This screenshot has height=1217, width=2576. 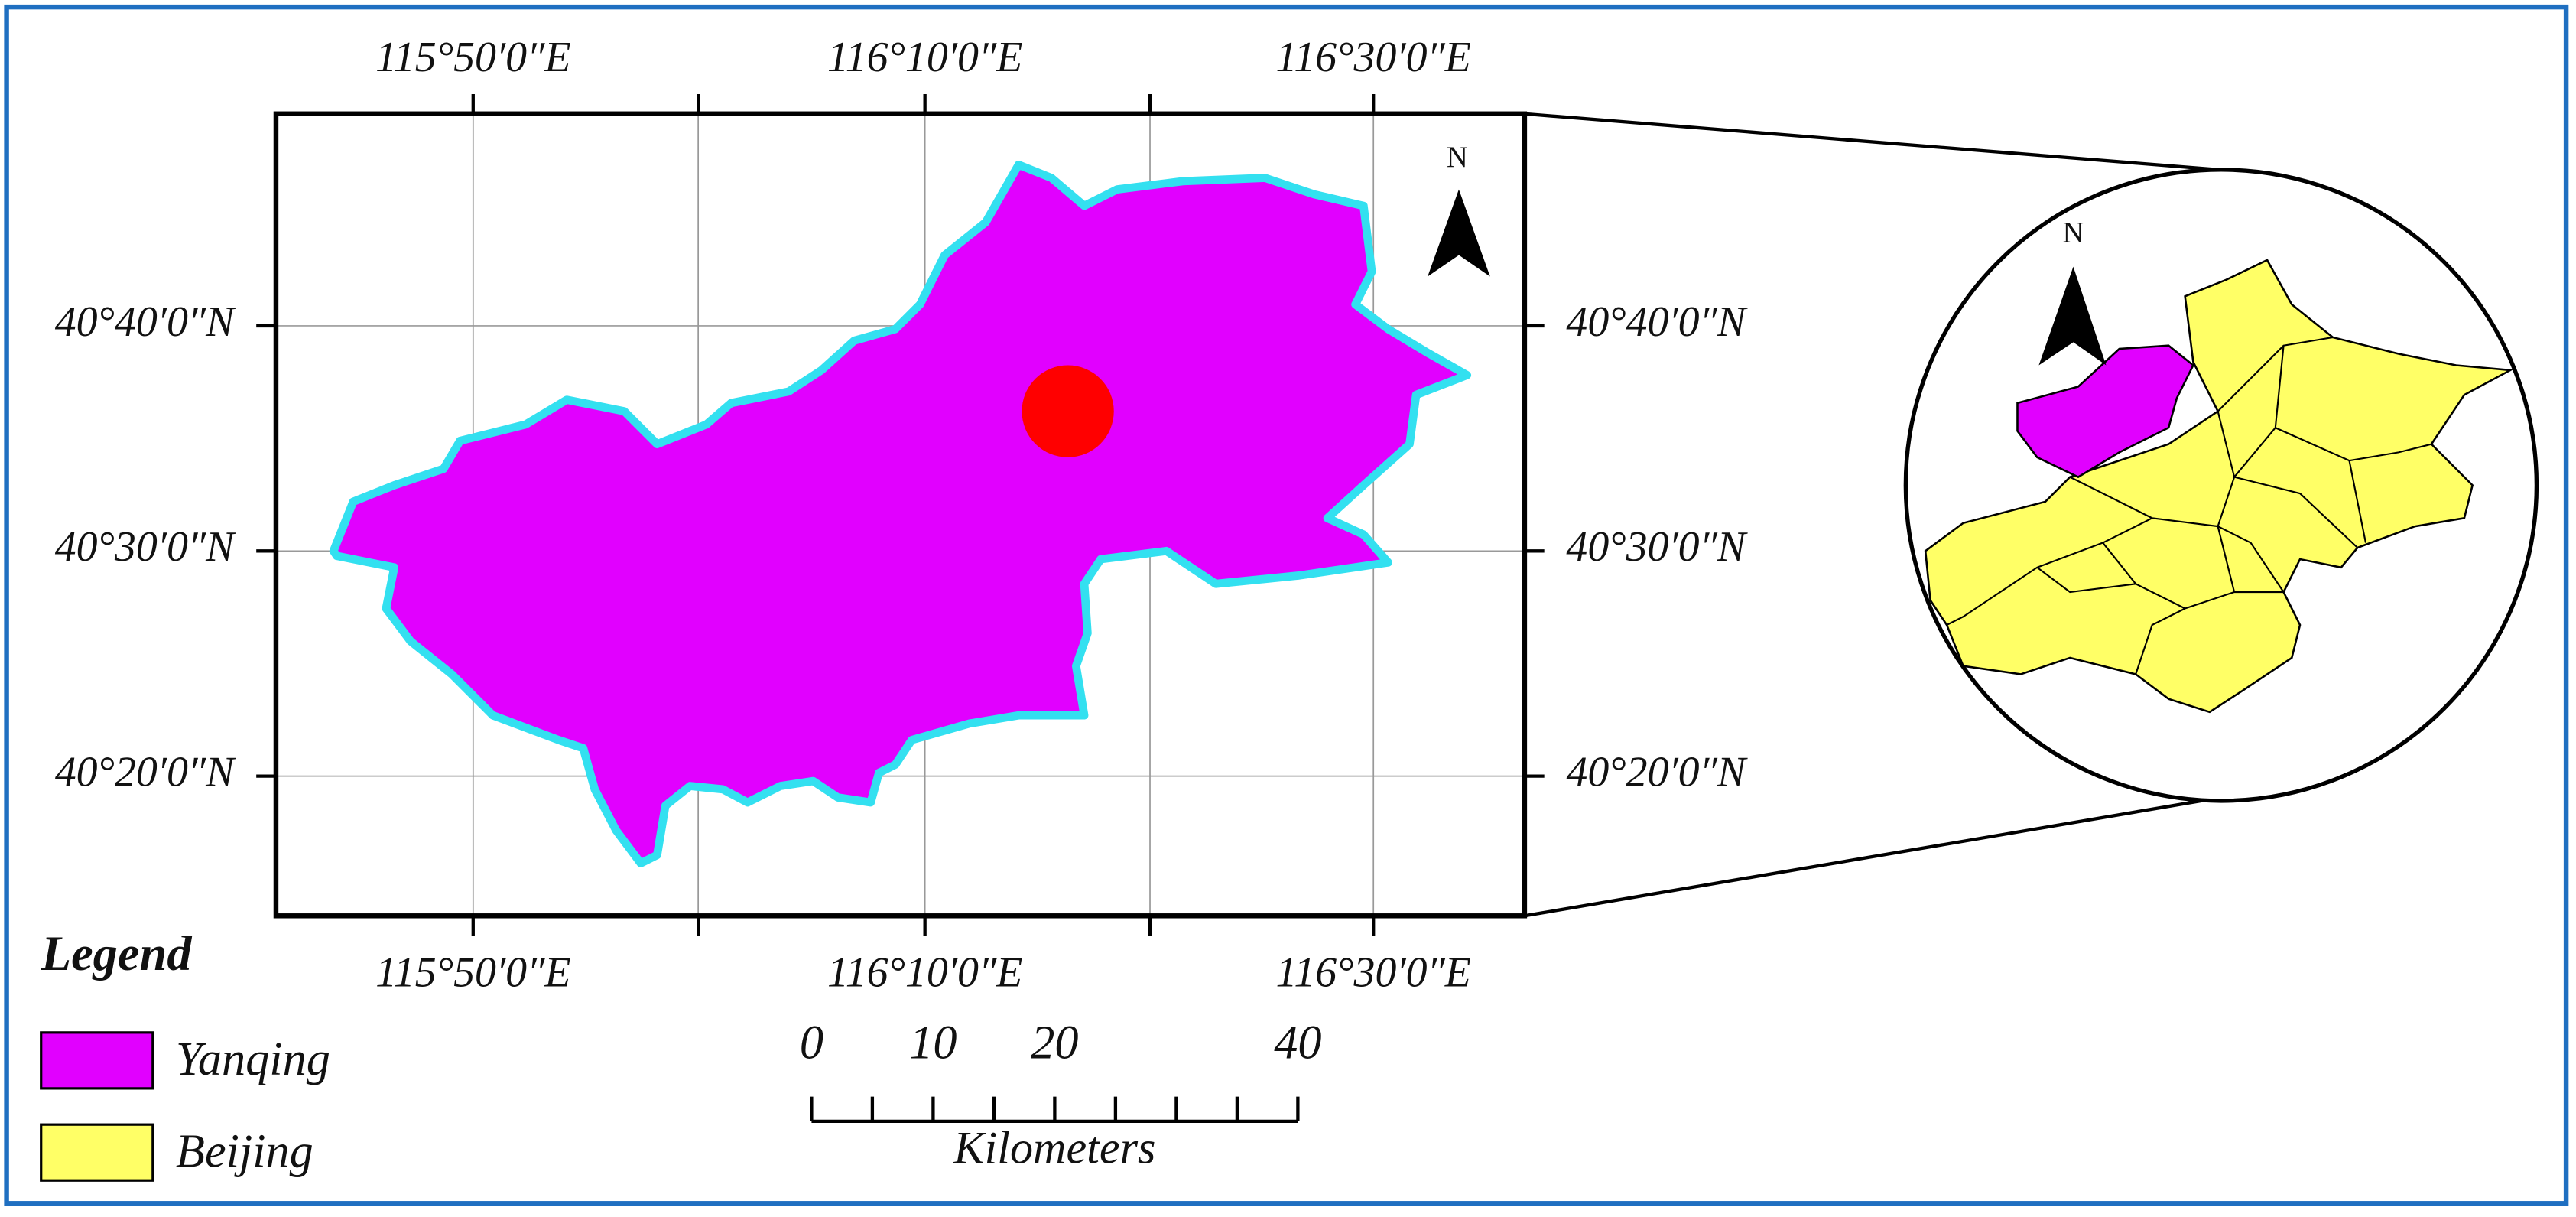 What do you see at coordinates (2074, 233) in the screenshot?
I see `inset-north-label: N` at bounding box center [2074, 233].